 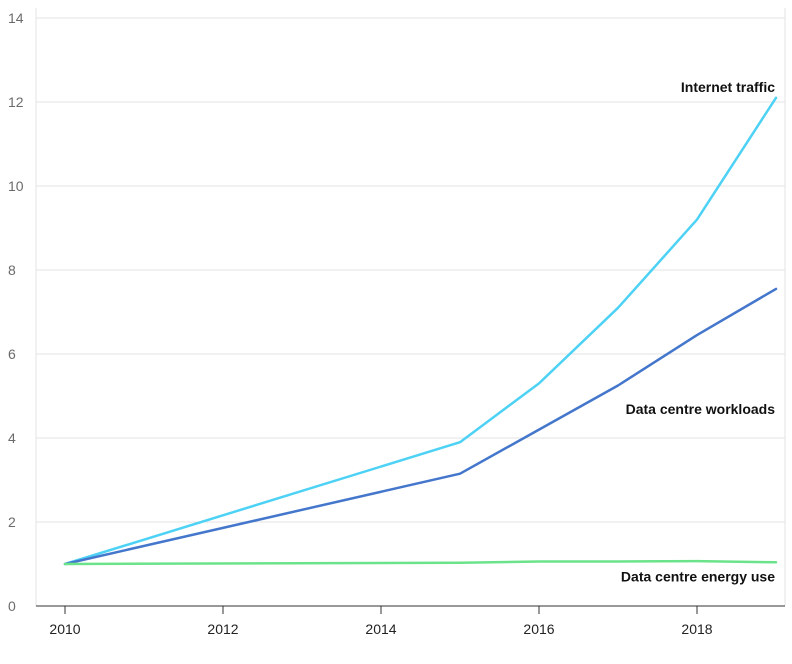 I want to click on y-tick-label: 14, so click(x=16, y=18).